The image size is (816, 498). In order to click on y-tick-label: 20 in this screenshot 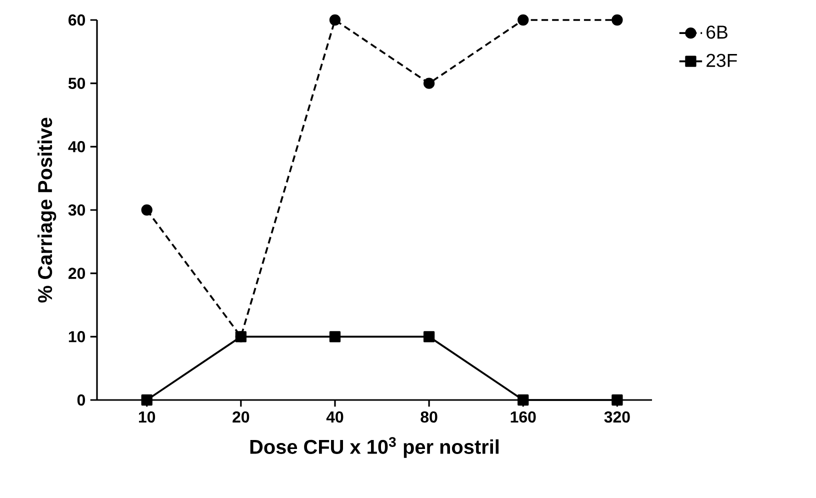, I will do `click(77, 273)`.